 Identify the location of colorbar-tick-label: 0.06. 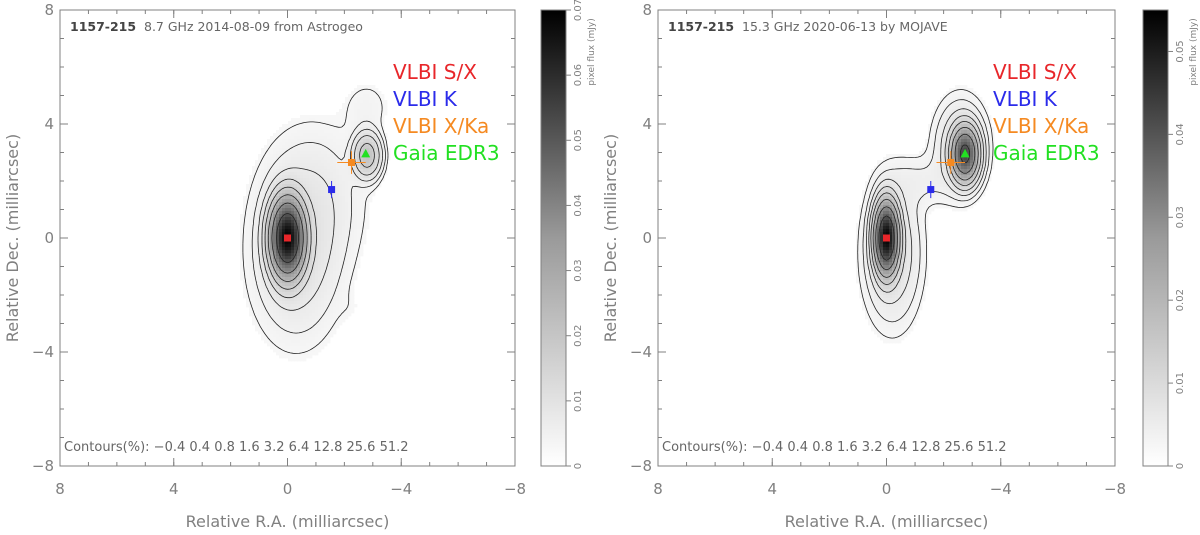
(578, 75).